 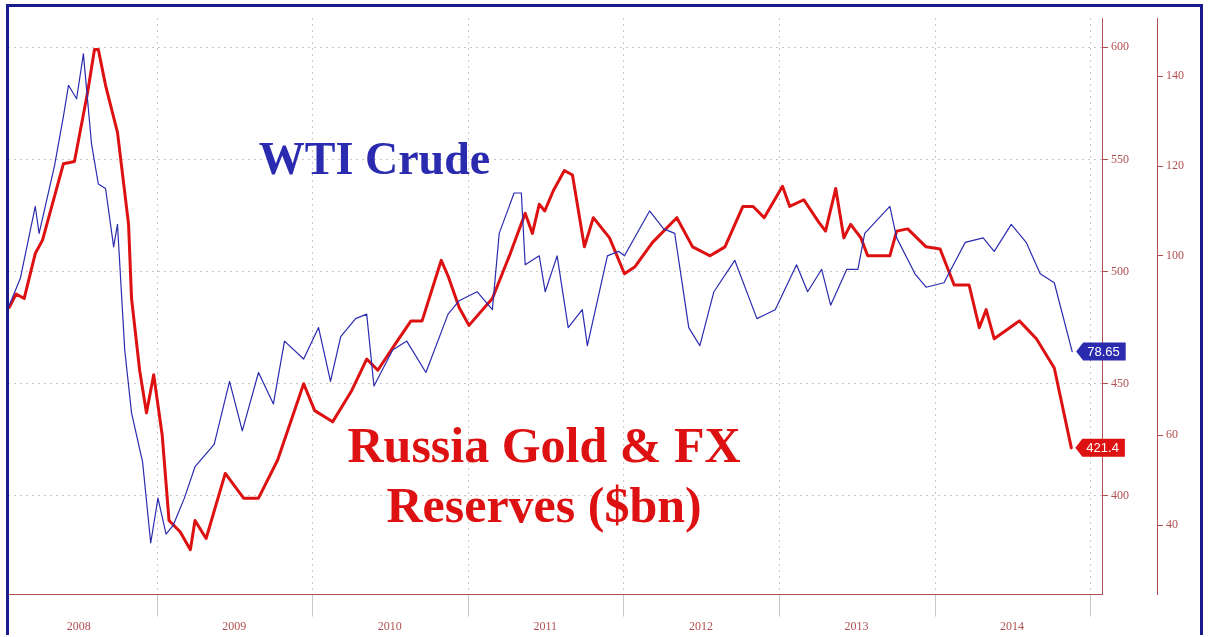 What do you see at coordinates (1120, 270) in the screenshot?
I see `y-tick-label: 500` at bounding box center [1120, 270].